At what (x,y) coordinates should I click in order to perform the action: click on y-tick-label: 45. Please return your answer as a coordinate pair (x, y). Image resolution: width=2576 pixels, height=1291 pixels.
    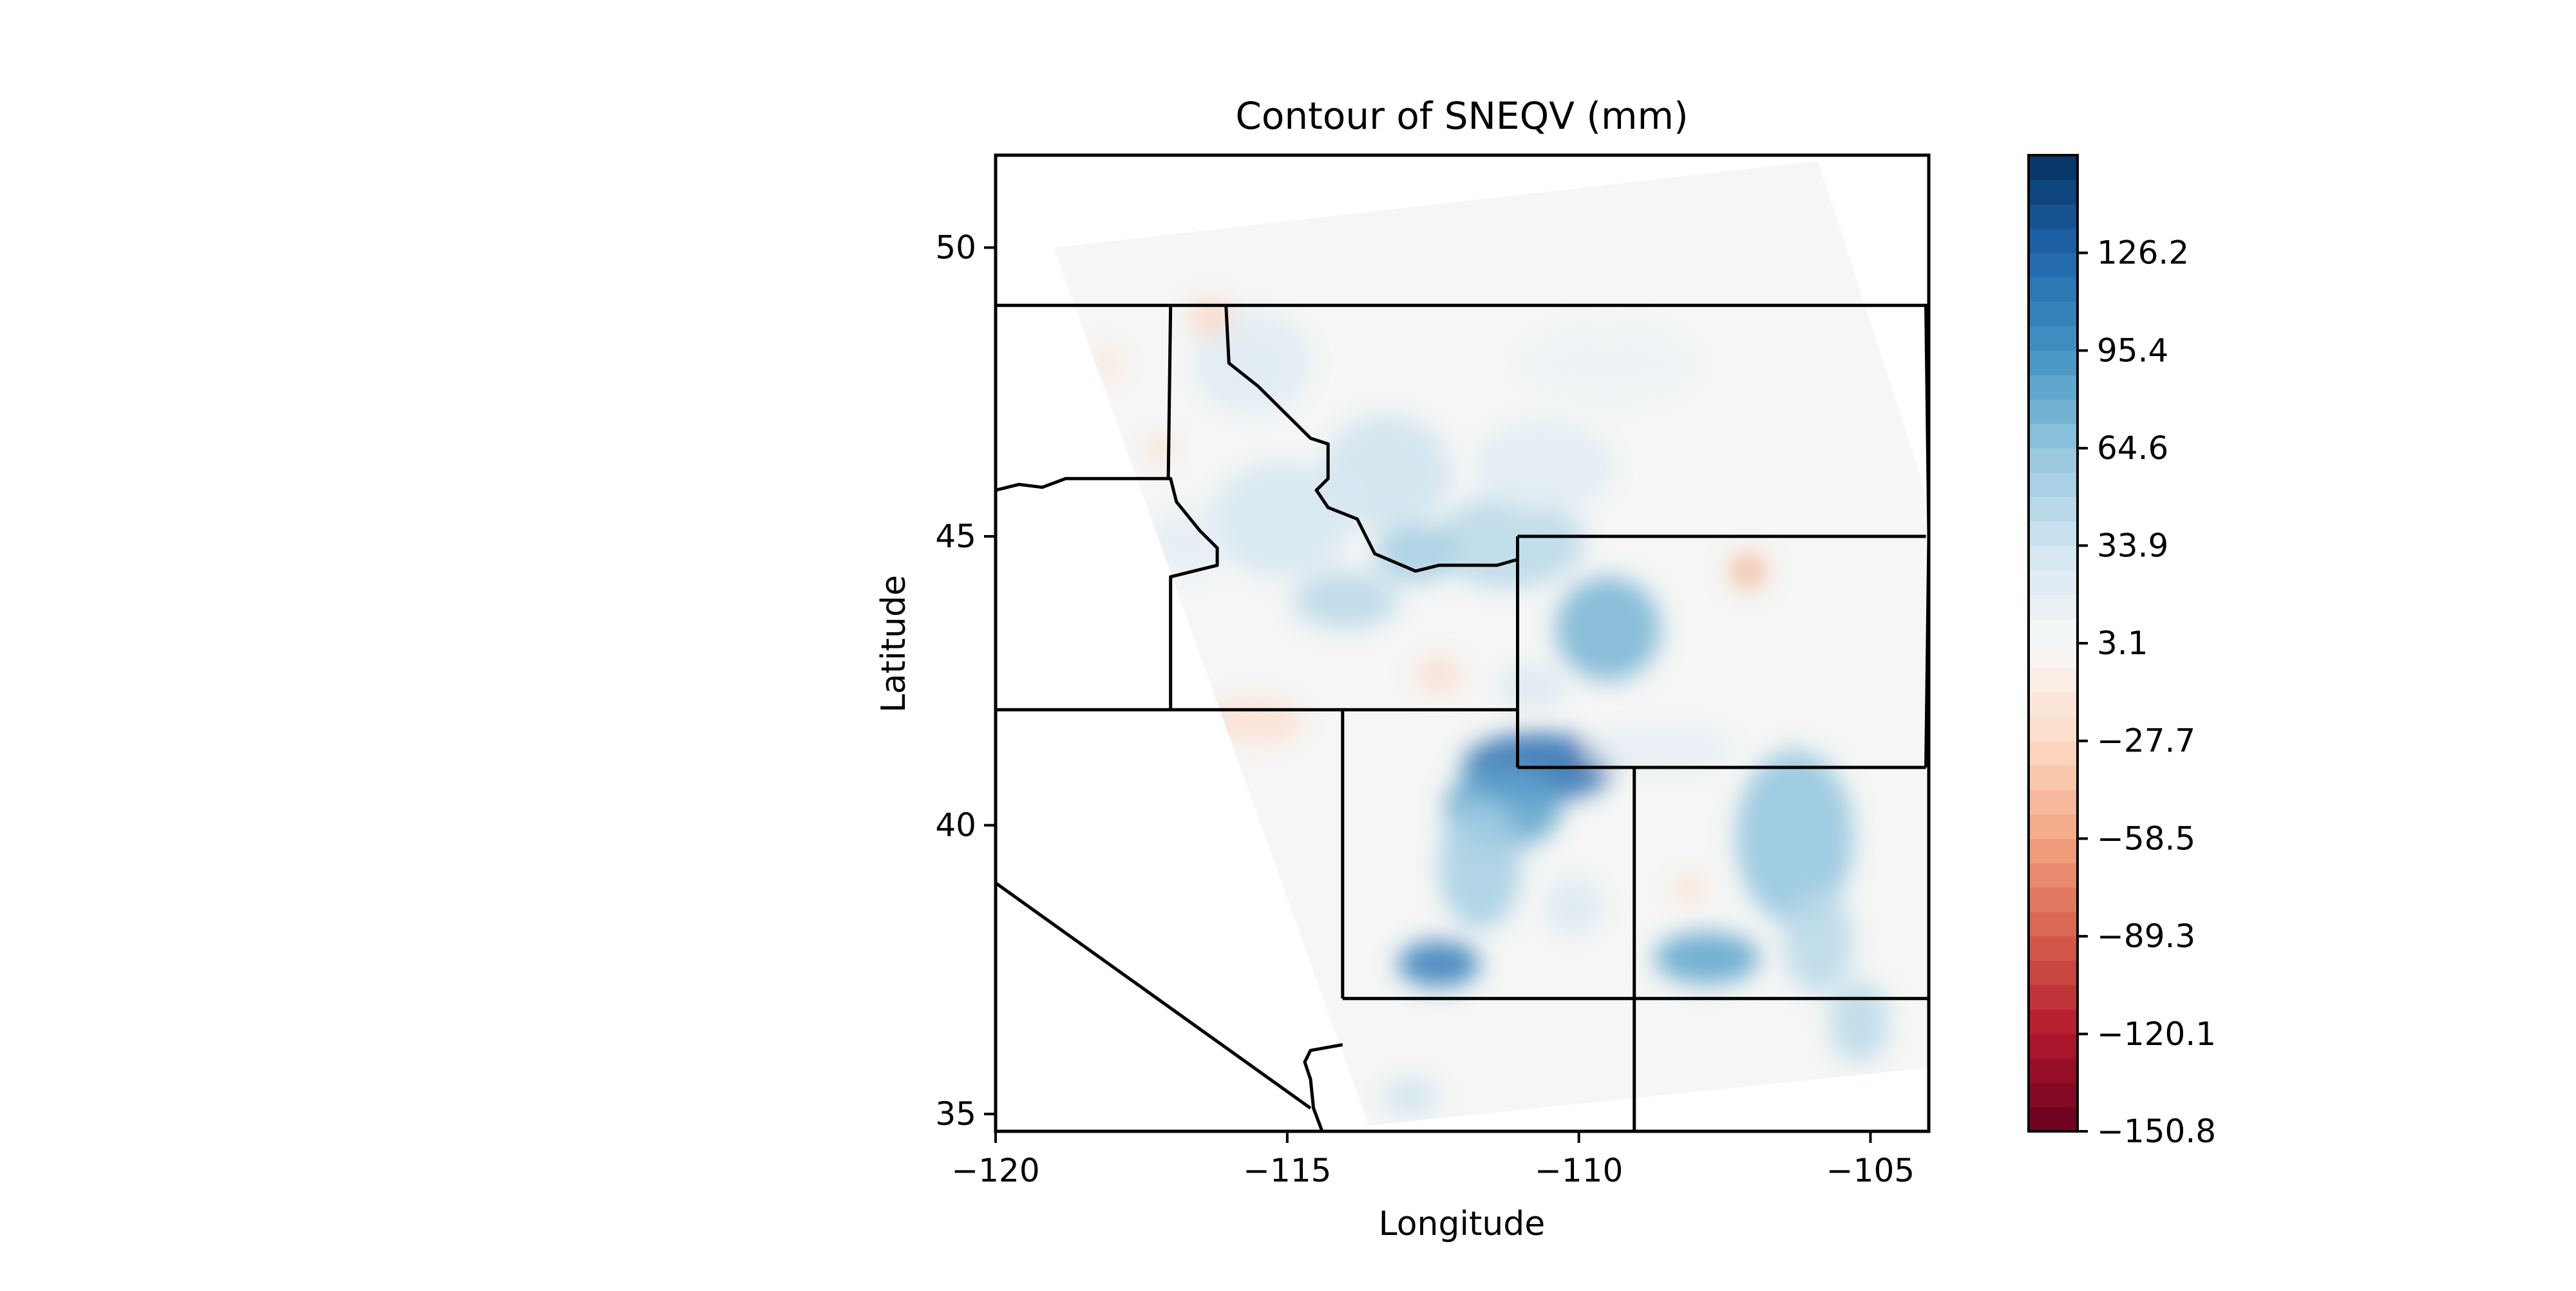
    Looking at the image, I should click on (955, 536).